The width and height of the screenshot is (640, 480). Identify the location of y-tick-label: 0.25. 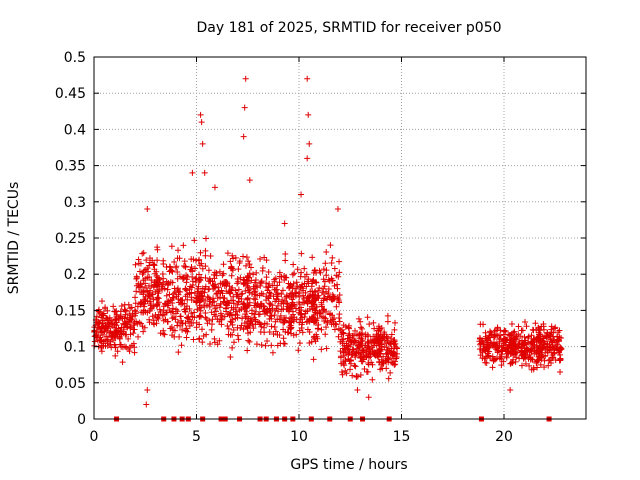
(70, 239).